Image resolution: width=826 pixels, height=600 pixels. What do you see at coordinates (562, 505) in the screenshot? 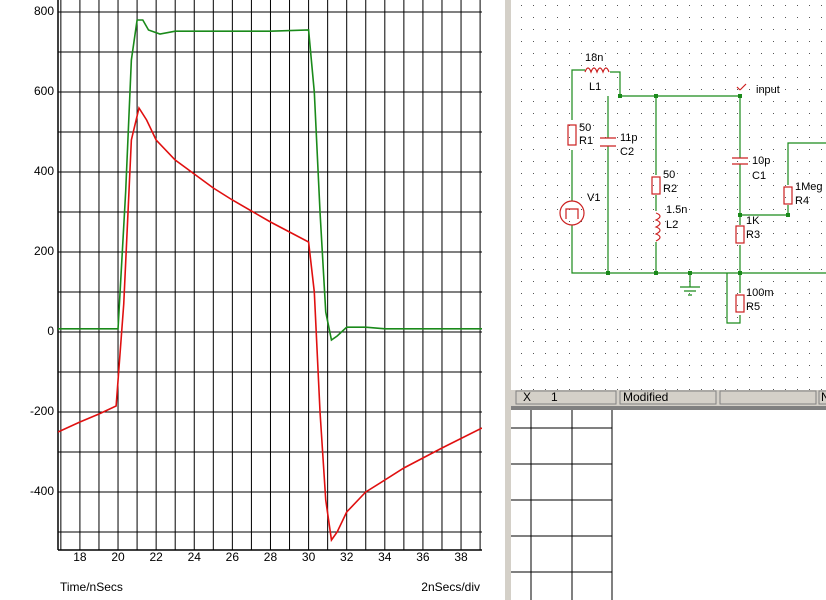
I see `lower-grid` at bounding box center [562, 505].